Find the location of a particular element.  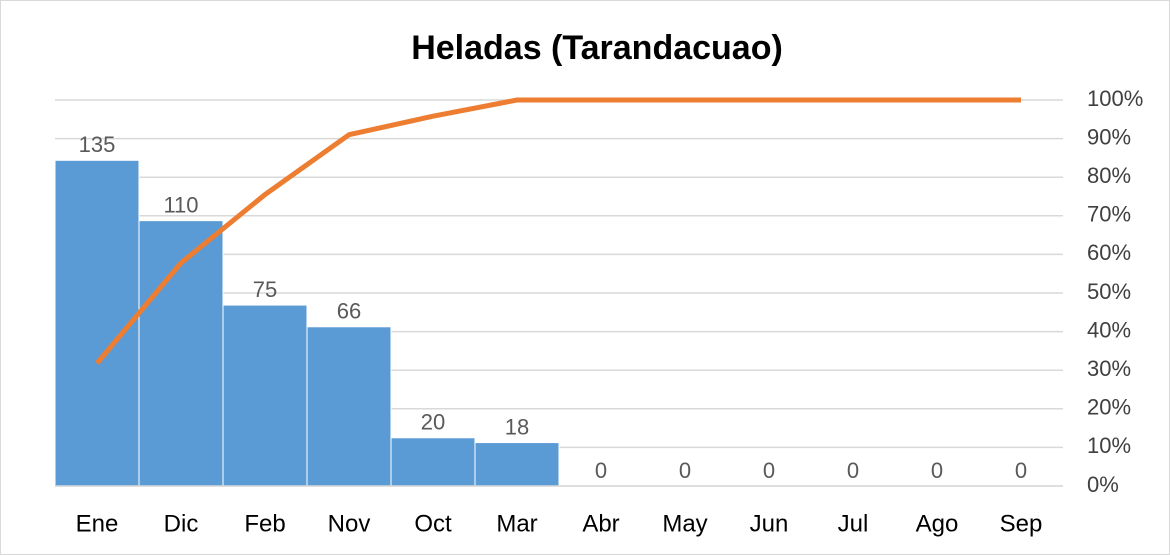

x-tick-label: Oct is located at coordinates (433, 523).